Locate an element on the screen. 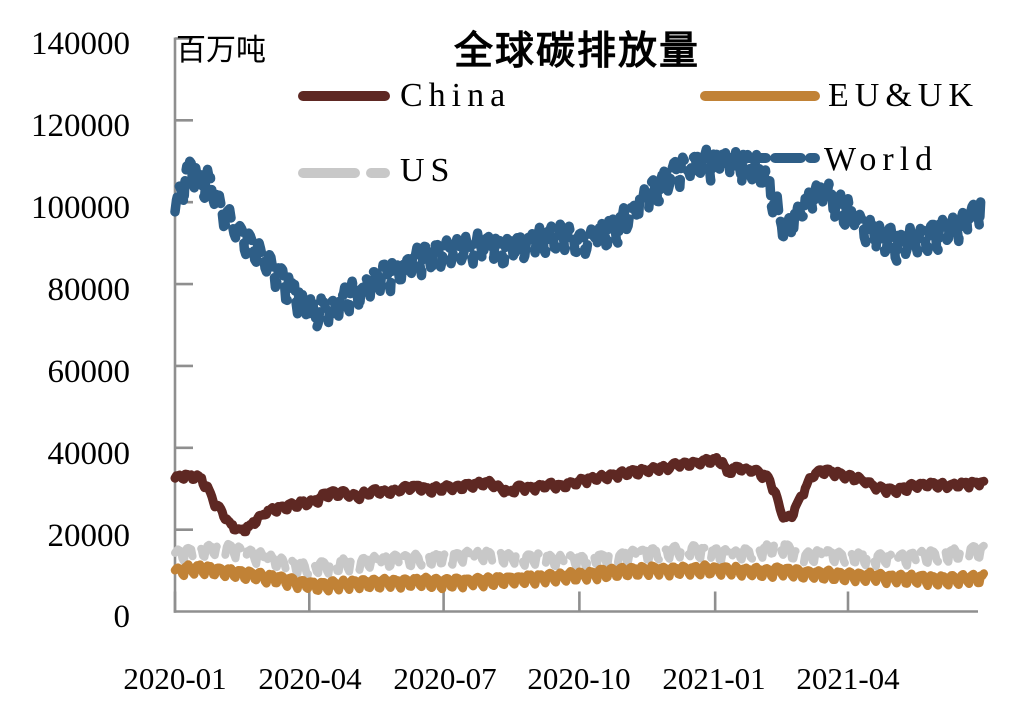  legend-sample-world is located at coordinates (760, 158).